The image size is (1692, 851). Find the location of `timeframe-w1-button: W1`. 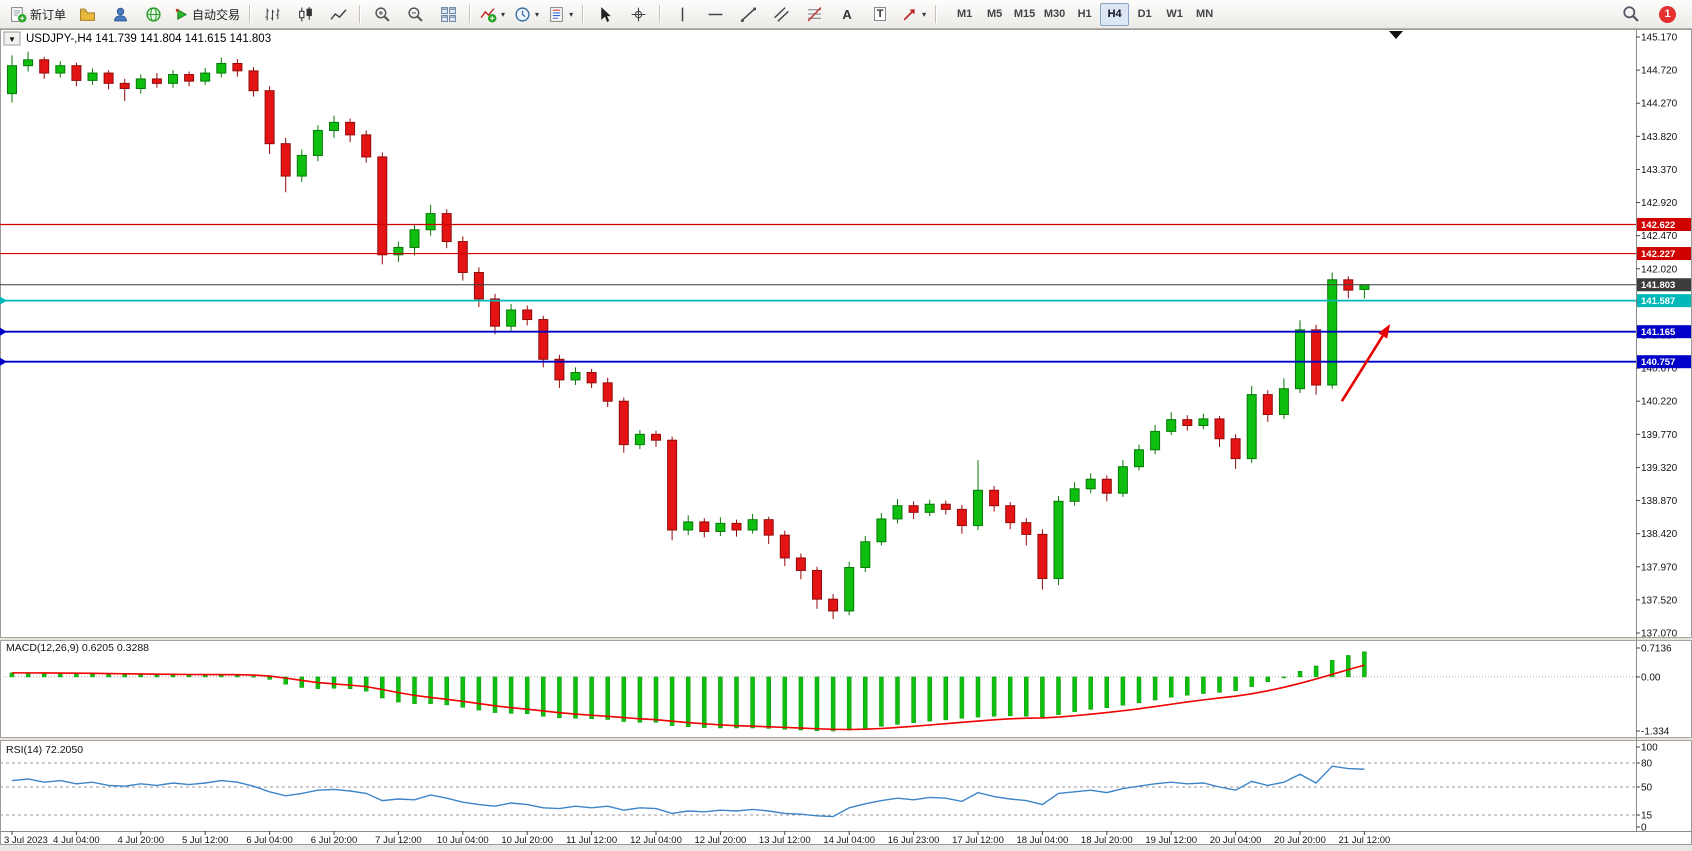

timeframe-w1-button: W1 is located at coordinates (1174, 14).